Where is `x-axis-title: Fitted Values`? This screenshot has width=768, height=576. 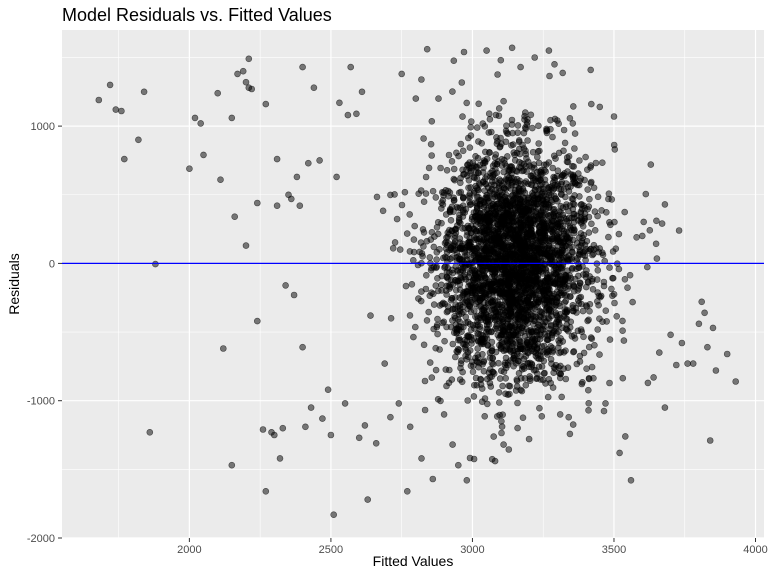
x-axis-title: Fitted Values is located at coordinates (413, 561).